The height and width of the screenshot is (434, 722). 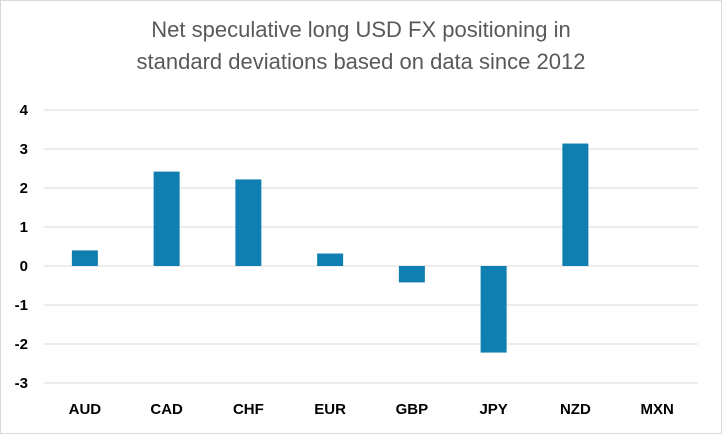 What do you see at coordinates (575, 409) in the screenshot?
I see `x-tick-label-nzd: NZD` at bounding box center [575, 409].